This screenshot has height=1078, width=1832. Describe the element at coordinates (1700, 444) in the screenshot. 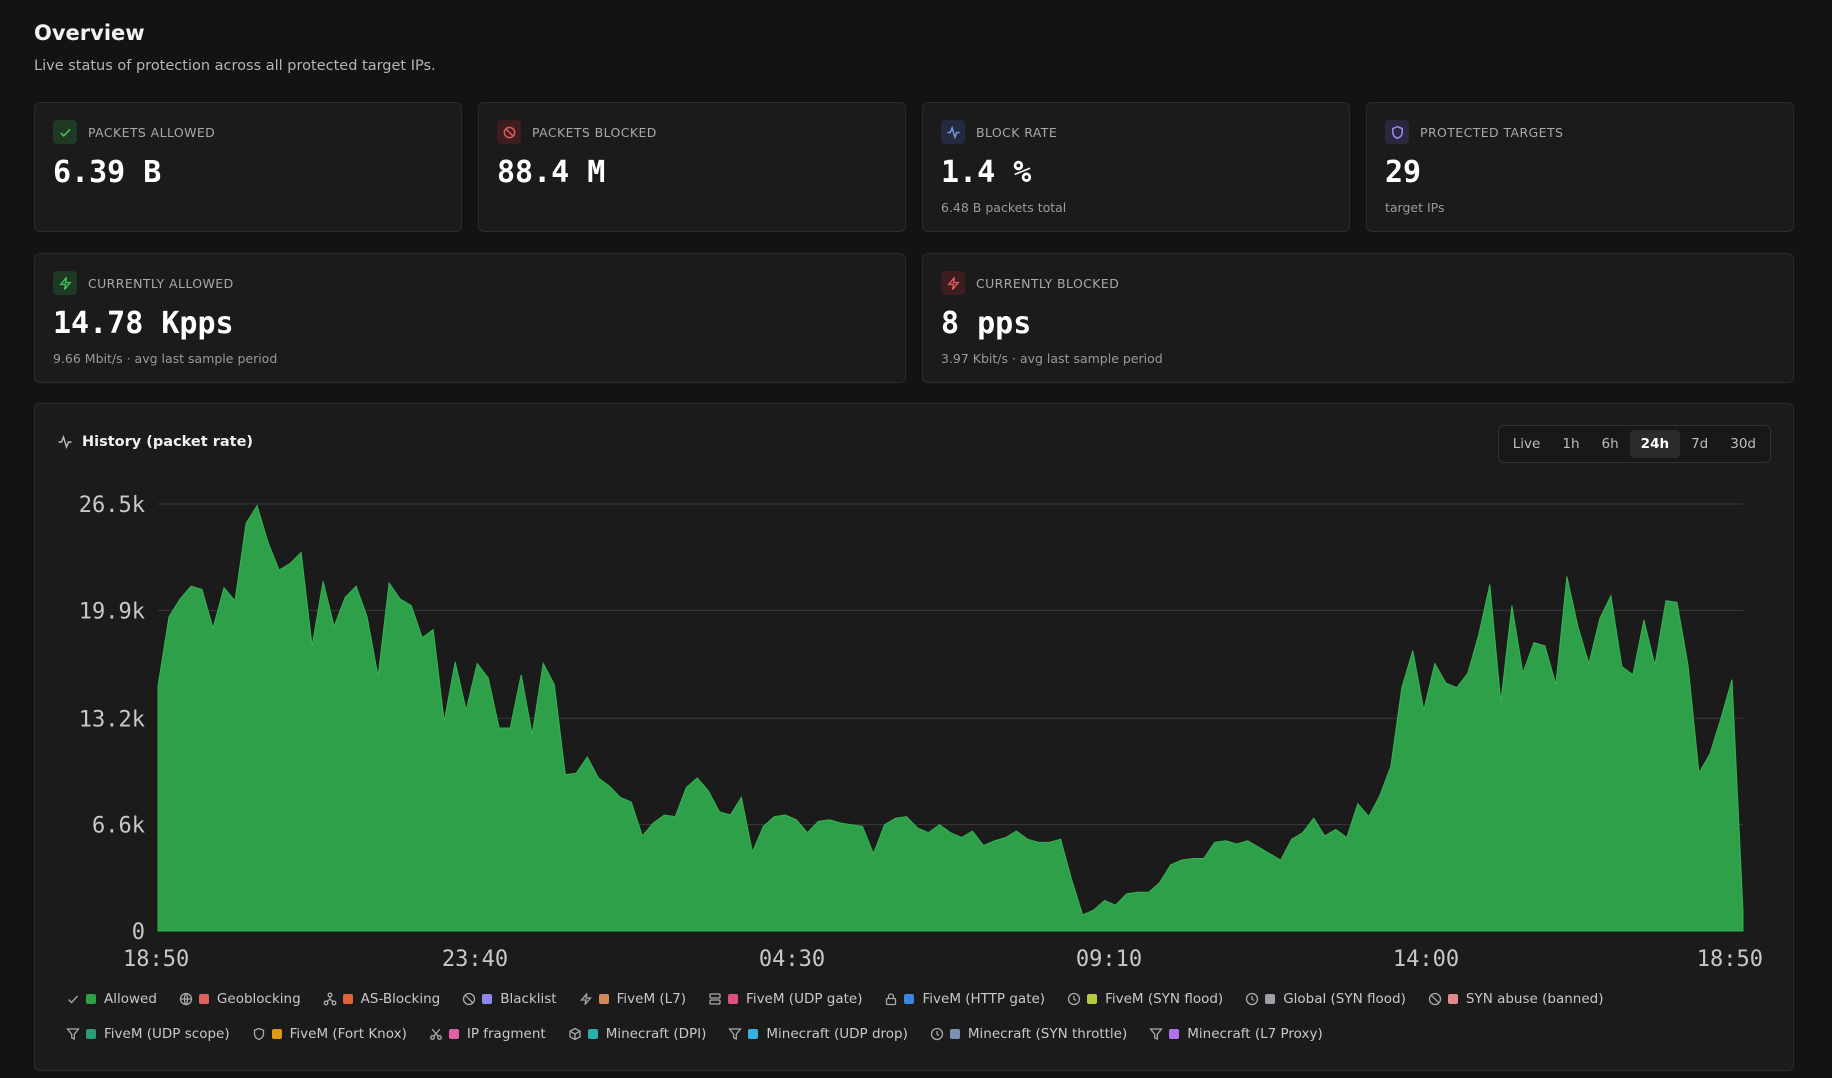

I see `range-button-7d: 7d` at that location.